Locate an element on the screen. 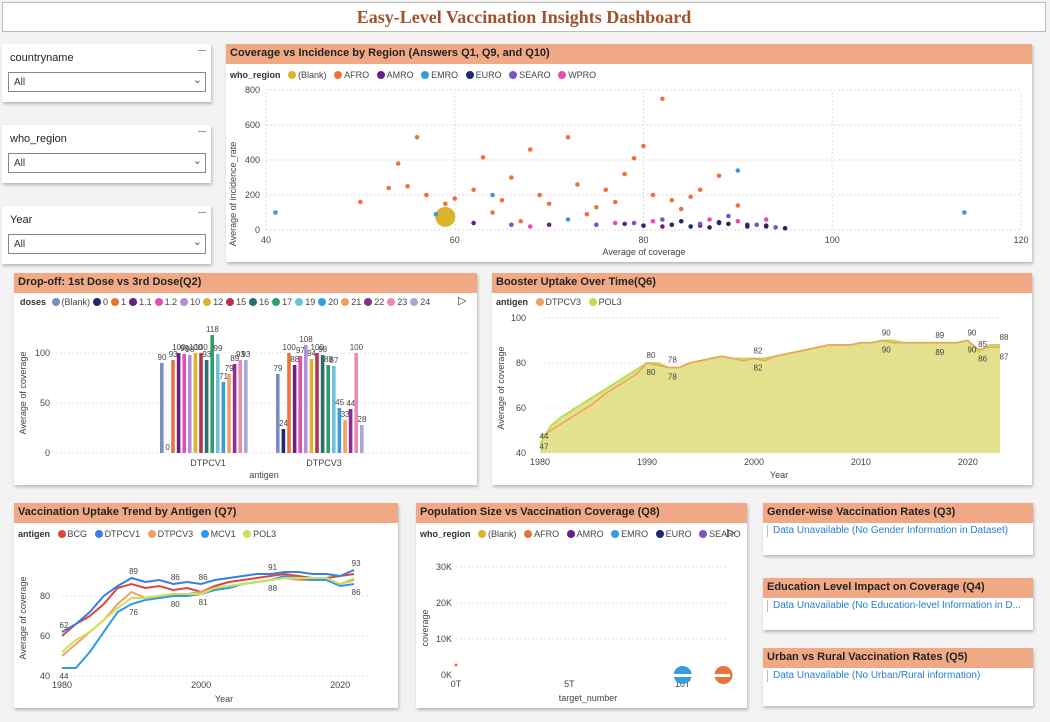 Image resolution: width=1050 pixels, height=722 pixels. legend-item: 10 is located at coordinates (195, 302).